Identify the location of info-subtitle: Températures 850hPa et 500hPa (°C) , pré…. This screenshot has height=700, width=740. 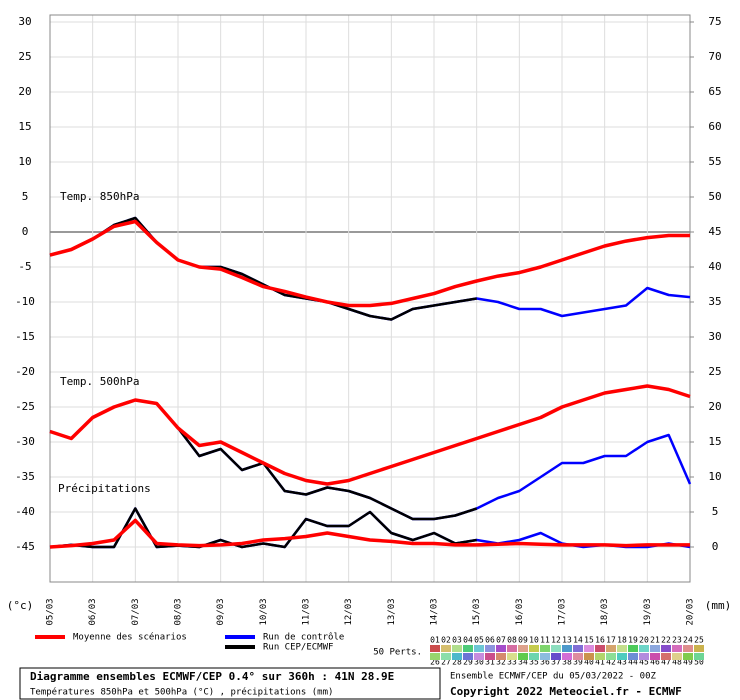
(181, 692).